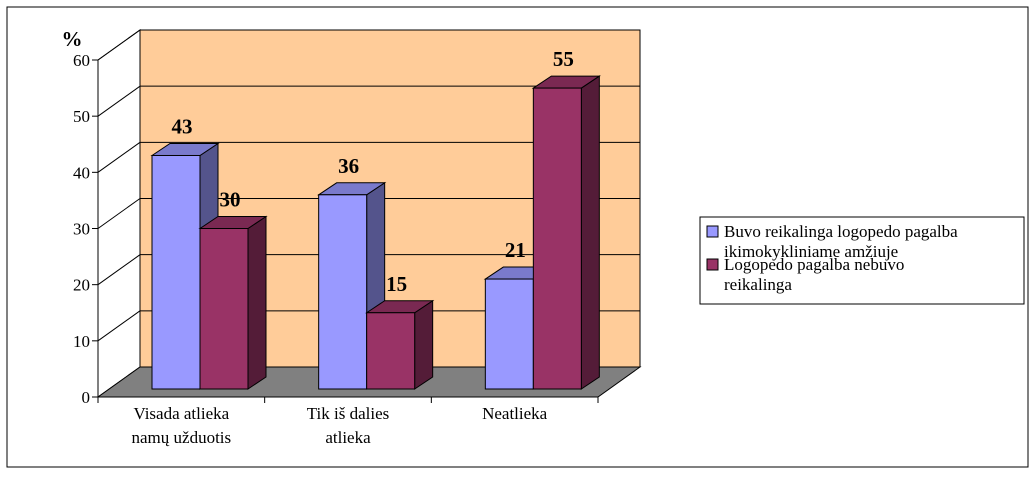  What do you see at coordinates (86, 397) in the screenshot?
I see `y-tick-label-0: 0` at bounding box center [86, 397].